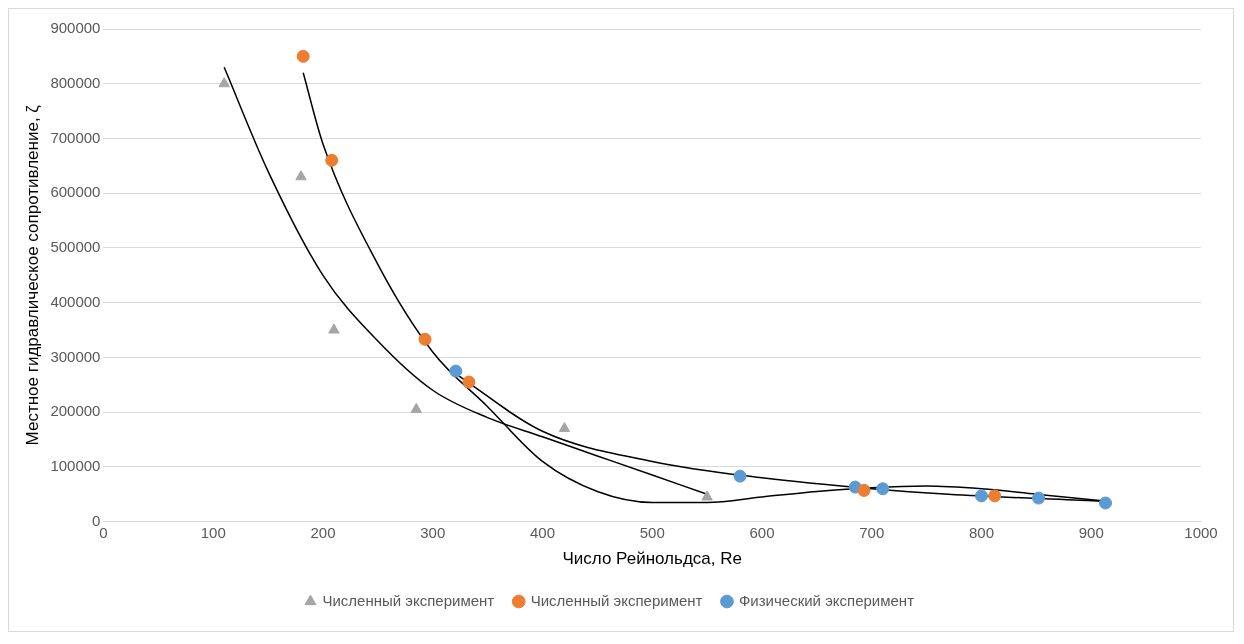  Describe the element at coordinates (75, 247) in the screenshot. I see `y-tick-label: 500000` at that location.